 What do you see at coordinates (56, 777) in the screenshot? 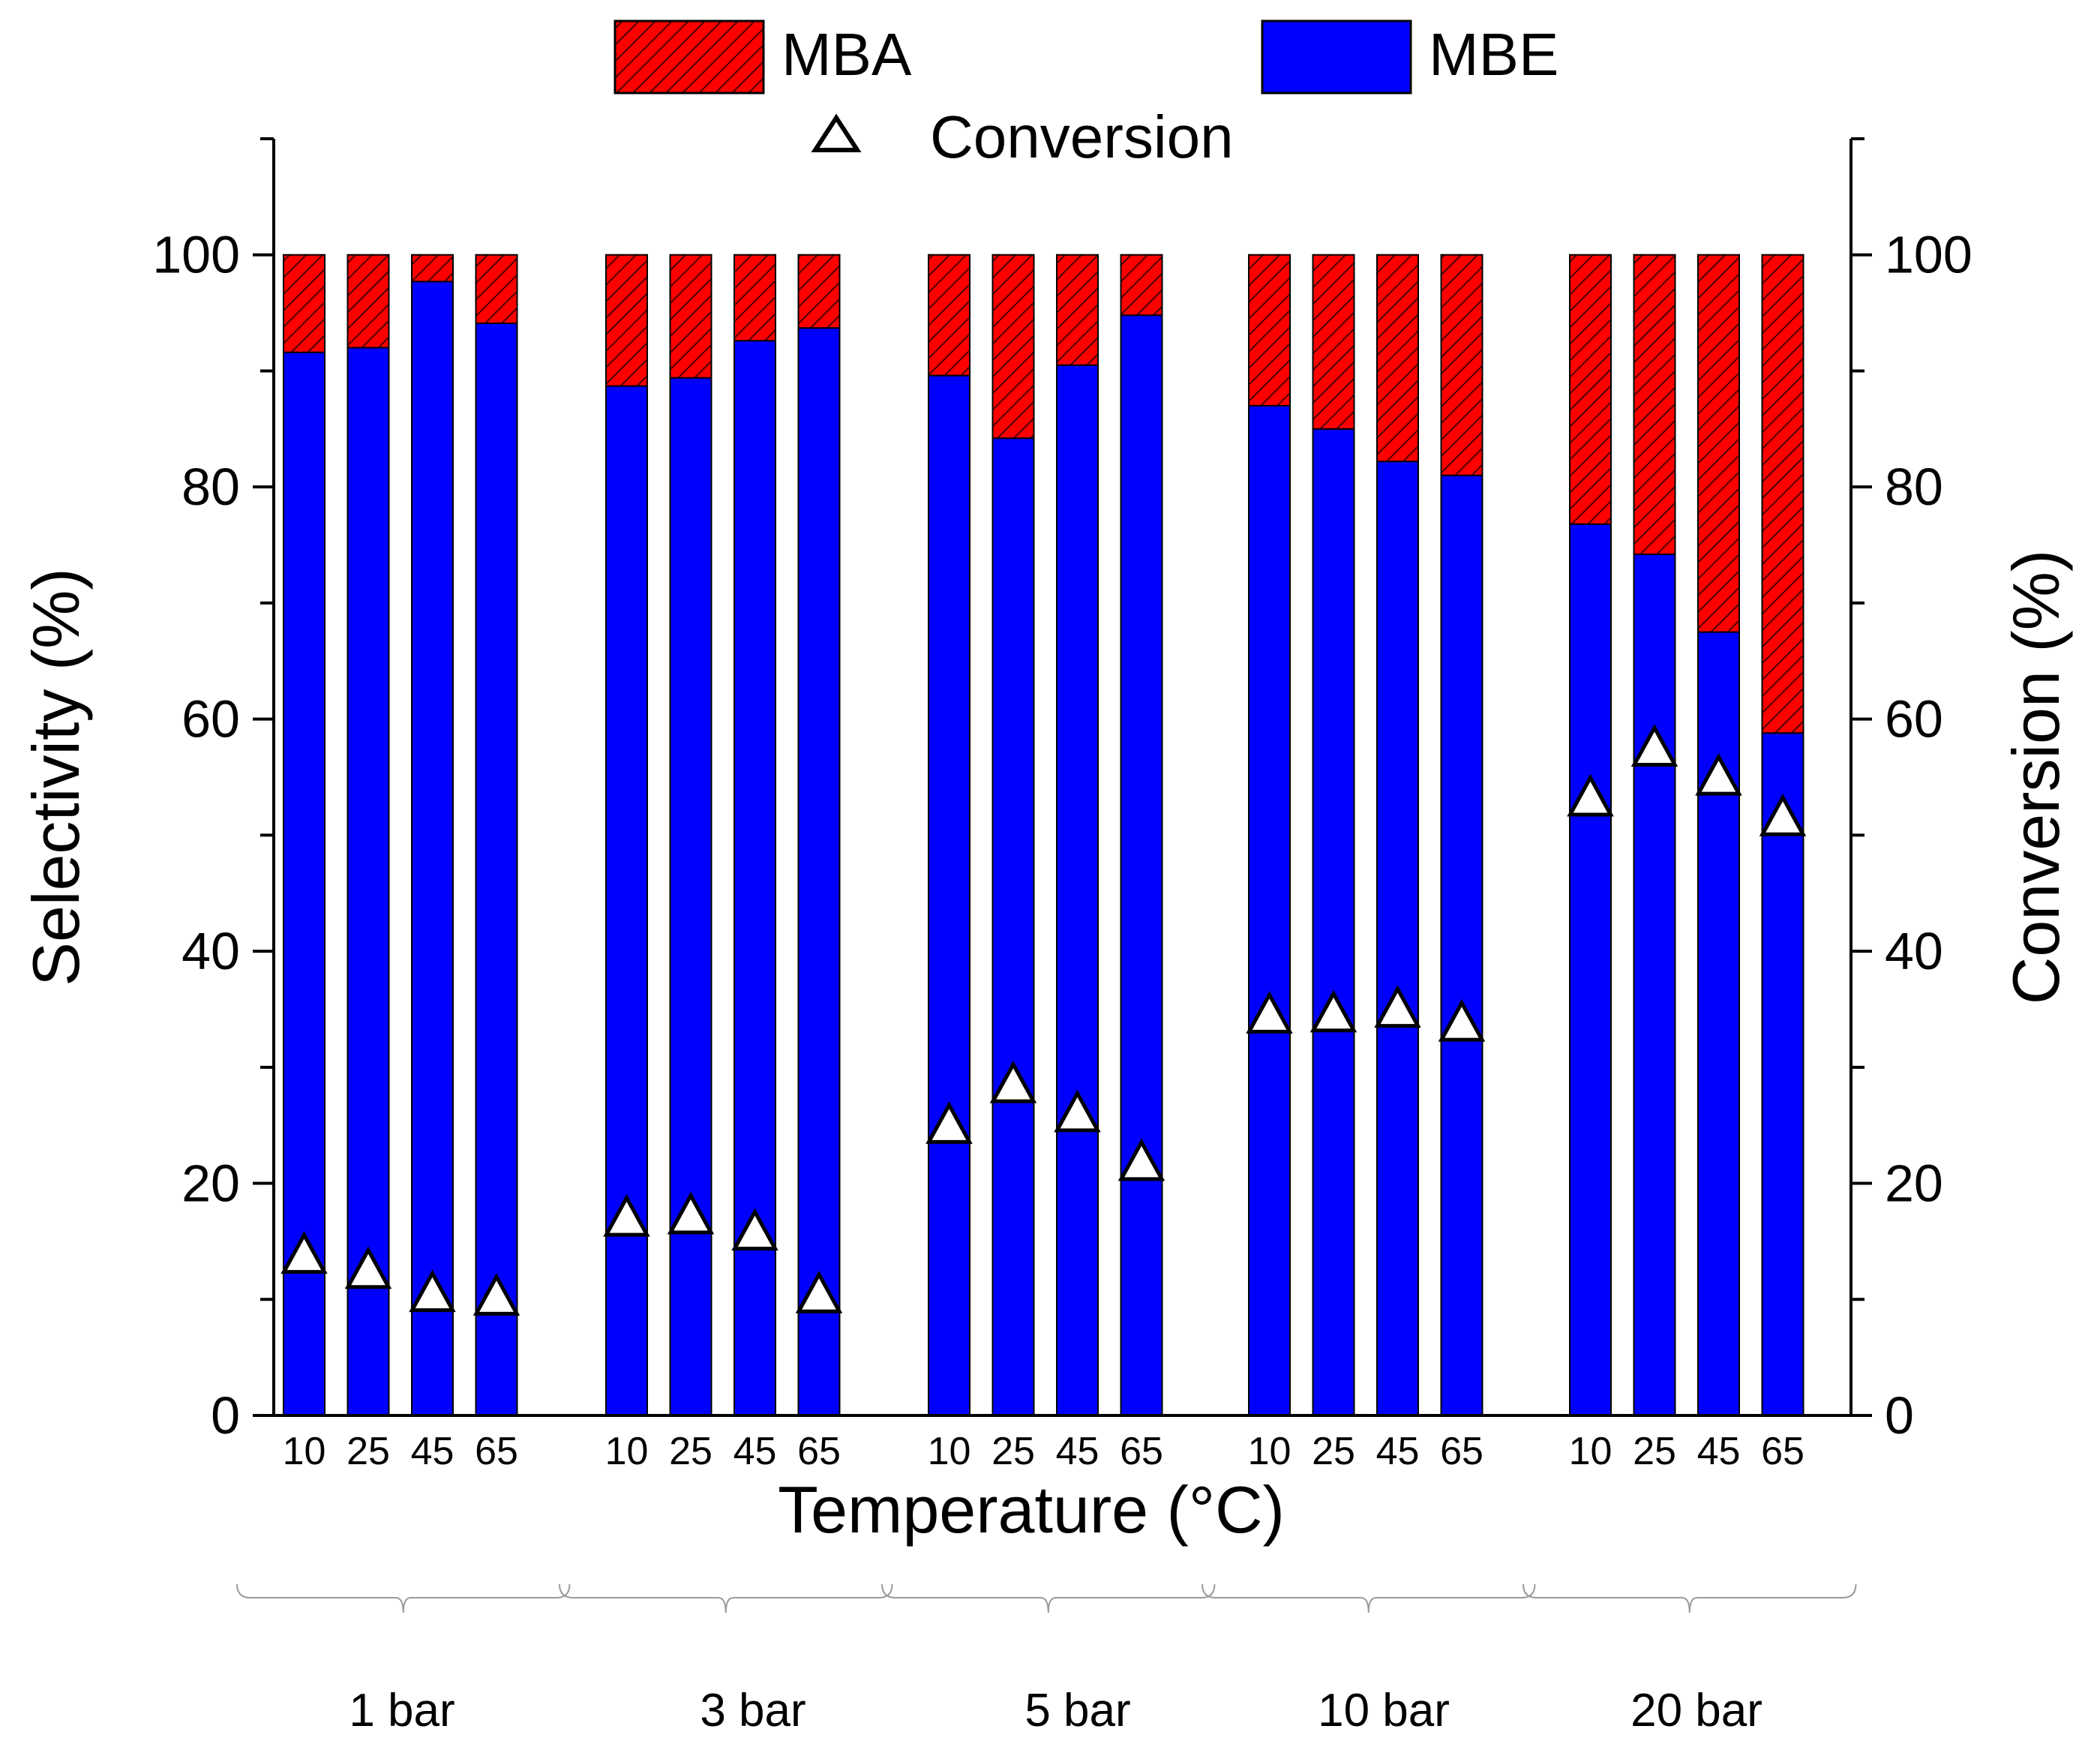
I see `y-axis-title: Selectivity (%)` at bounding box center [56, 777].